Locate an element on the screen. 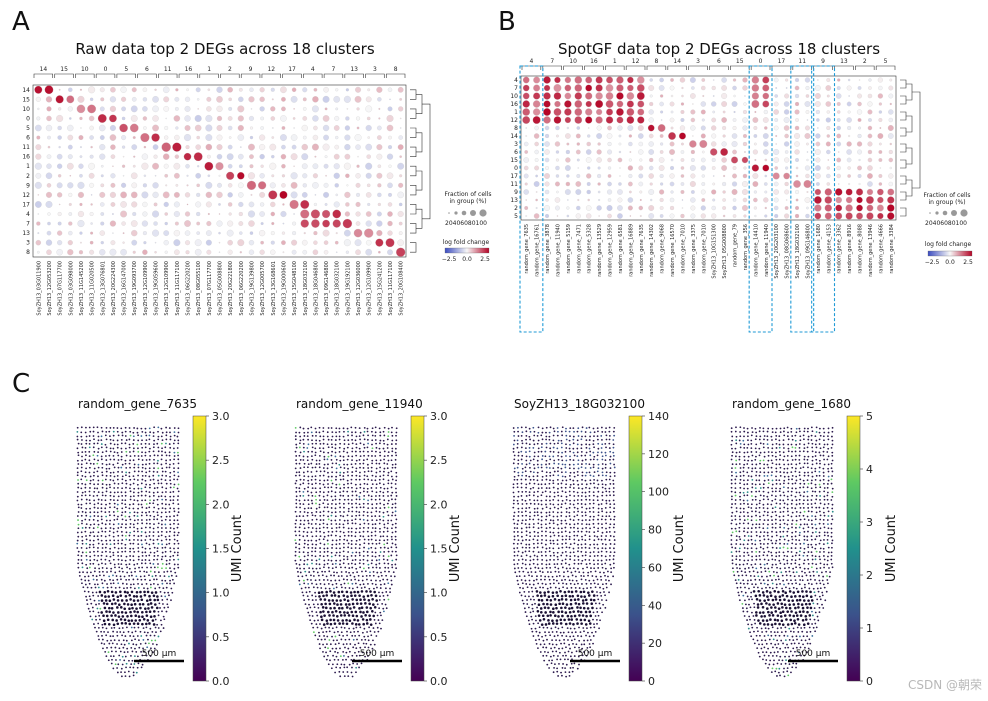 This screenshot has height=701, width=988. size-legend-title-2-b: in group (%) is located at coordinates (946, 202).